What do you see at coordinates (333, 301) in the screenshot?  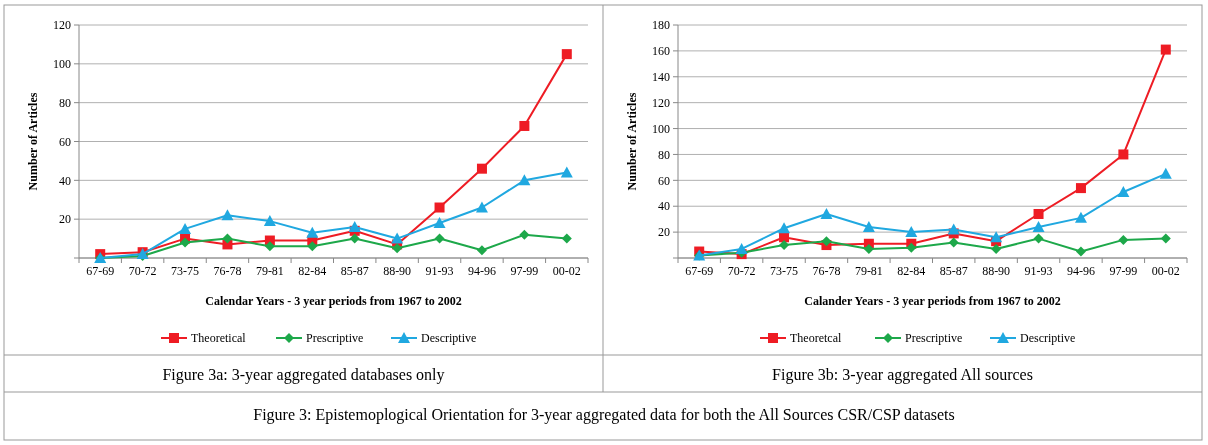 I see `x-axis-title: Calendar Years - 3 year periods from 1967 to 2002` at bounding box center [333, 301].